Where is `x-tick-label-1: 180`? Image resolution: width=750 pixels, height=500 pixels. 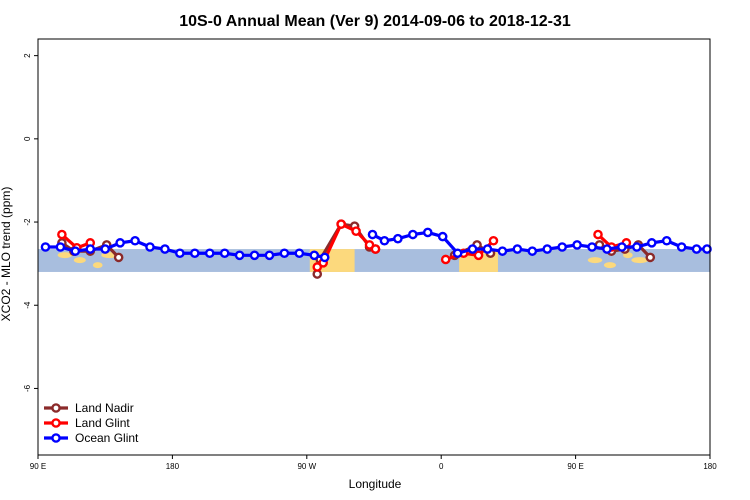
x-tick-label-1: 180 is located at coordinates (173, 466).